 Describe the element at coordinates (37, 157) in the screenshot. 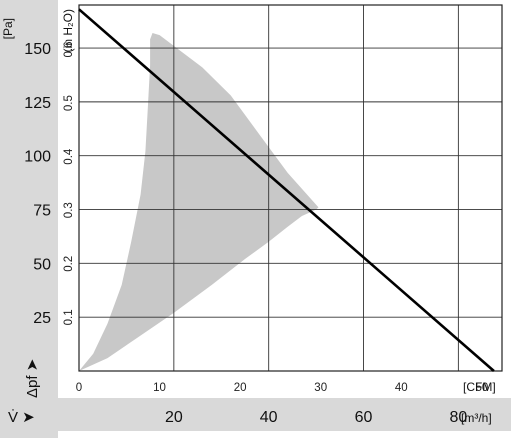

I see `y-tick-label-pa: 100` at that location.